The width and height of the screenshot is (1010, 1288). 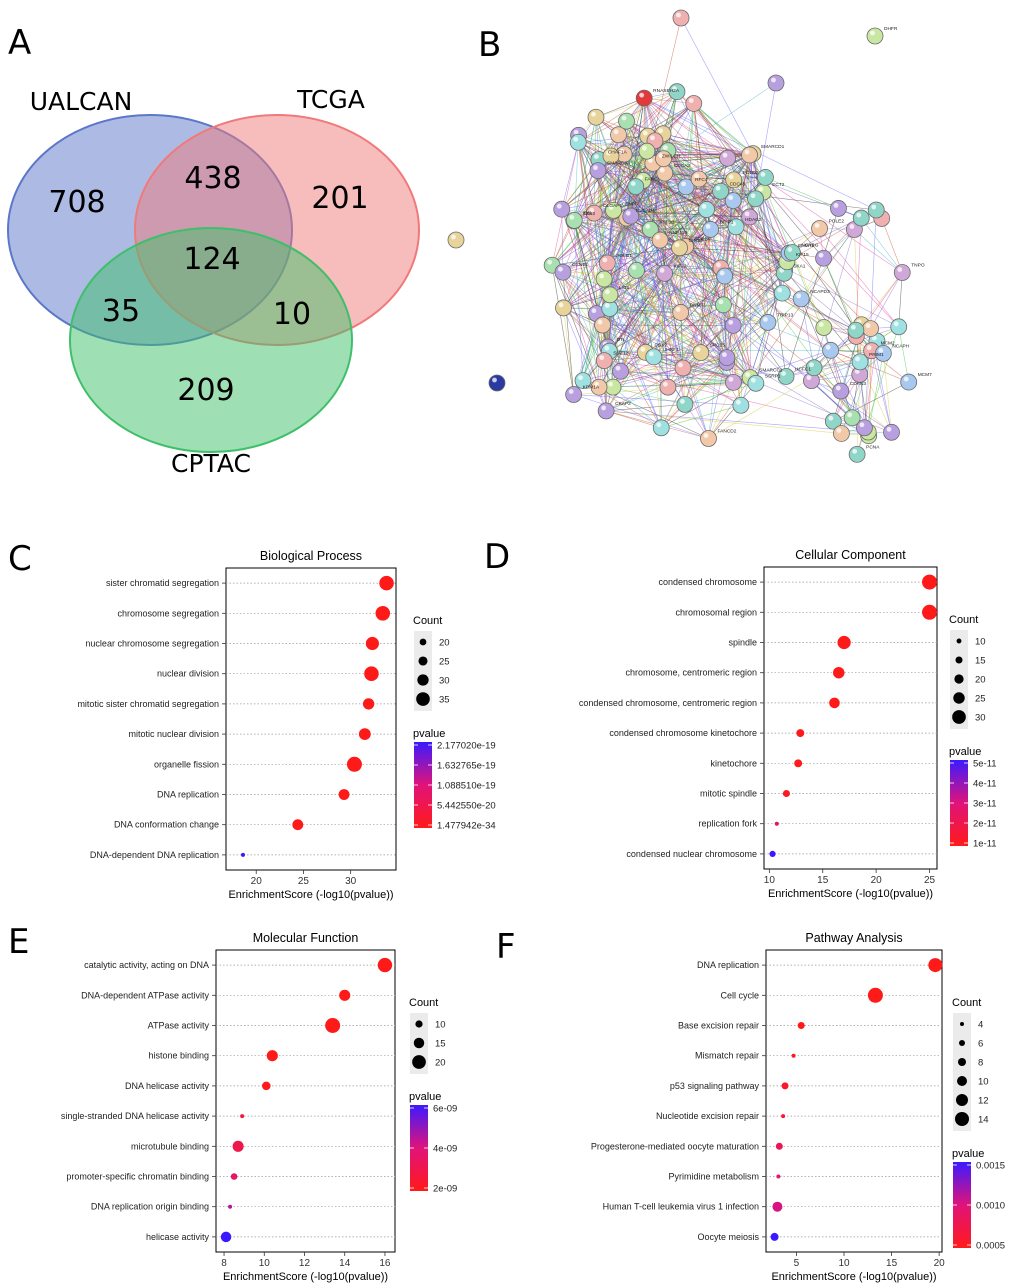 What do you see at coordinates (292, 314) in the screenshot?
I see `venn-count-tcga-cptac: 10` at bounding box center [292, 314].